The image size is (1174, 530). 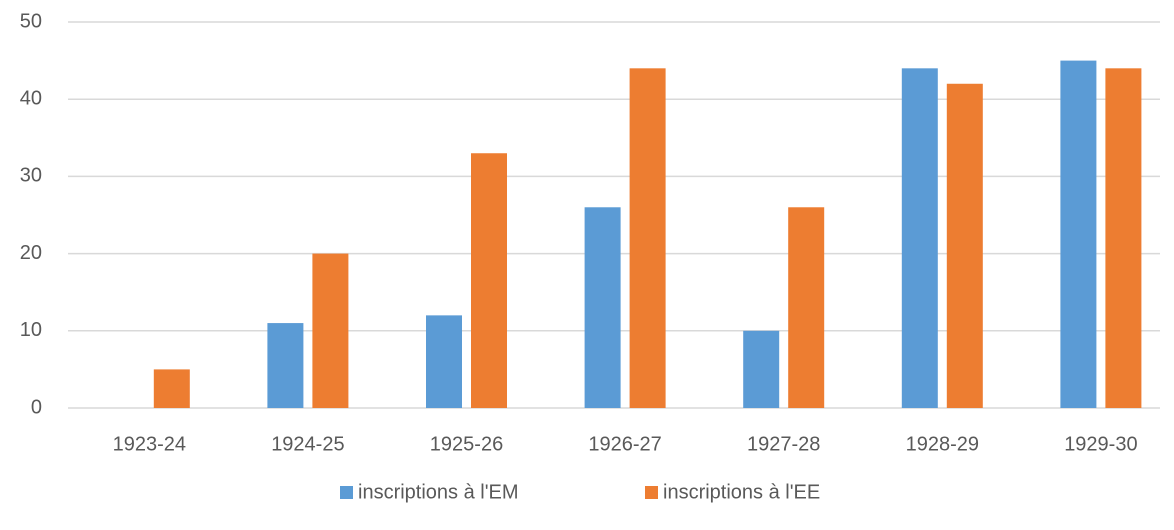 What do you see at coordinates (31, 330) in the screenshot?
I see `y-tick-label: 10` at bounding box center [31, 330].